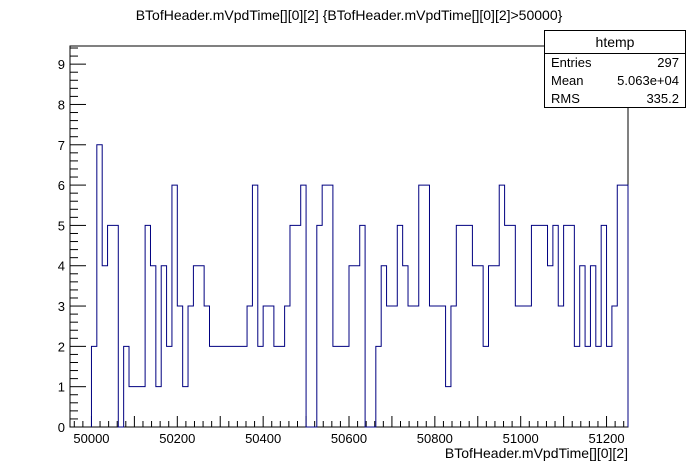  Describe the element at coordinates (615, 81) in the screenshot. I see `stats-row-mean: Mean 5.063e+04` at that location.